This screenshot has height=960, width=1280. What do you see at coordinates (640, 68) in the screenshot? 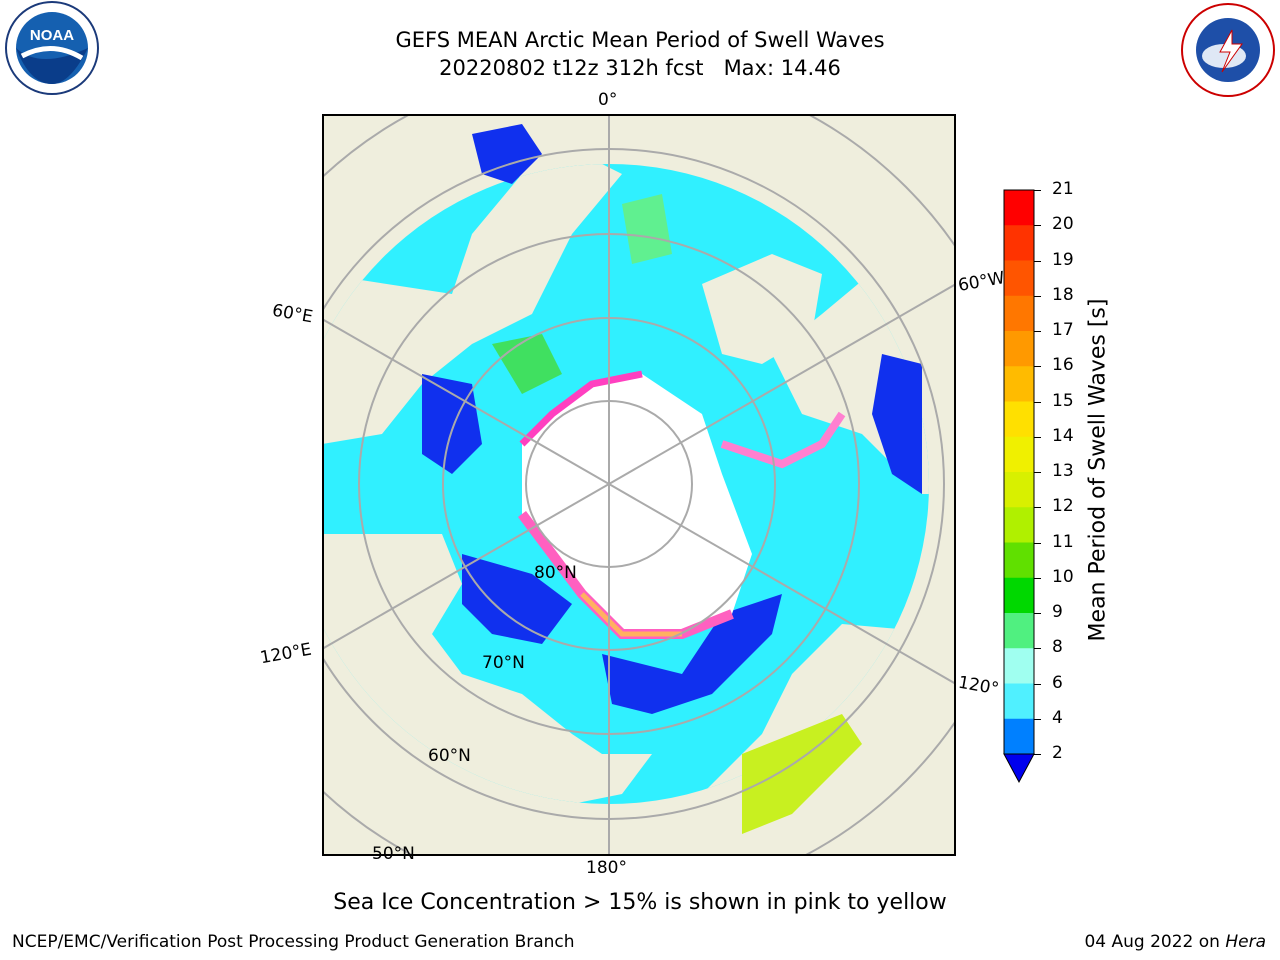
I see `chart-subtitle: 20220802 t12z 312h fcst Max: 14.46` at bounding box center [640, 68].